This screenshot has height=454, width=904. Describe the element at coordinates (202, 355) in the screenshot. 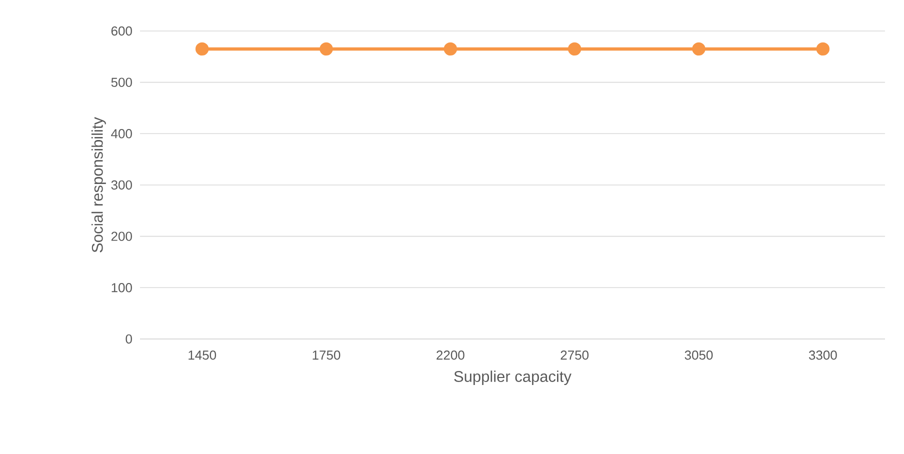

I see `x-tick-label: 1450` at that location.